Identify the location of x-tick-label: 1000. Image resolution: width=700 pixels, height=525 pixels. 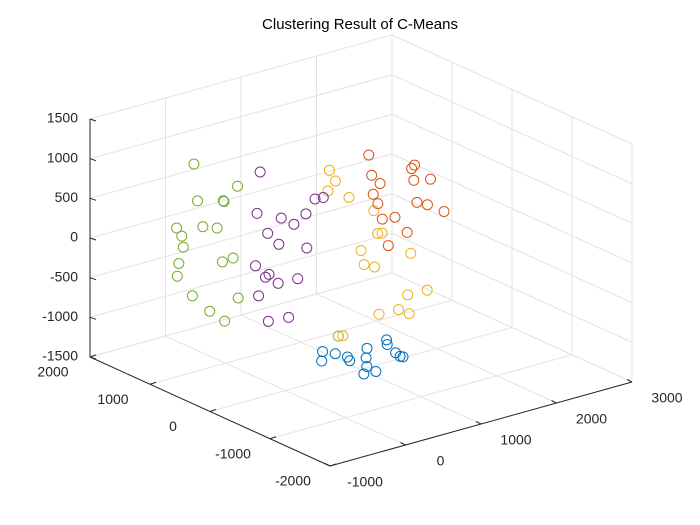
(515, 440).